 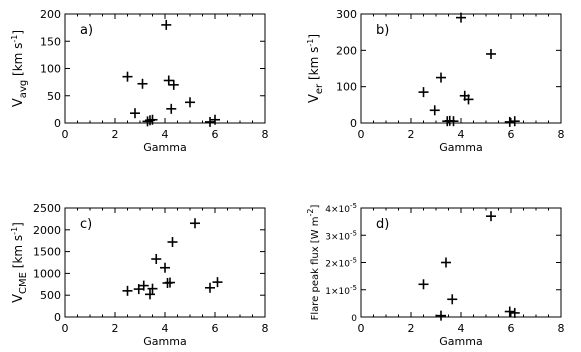 I want to click on y-tick-label: 150, so click(x=50, y=41).